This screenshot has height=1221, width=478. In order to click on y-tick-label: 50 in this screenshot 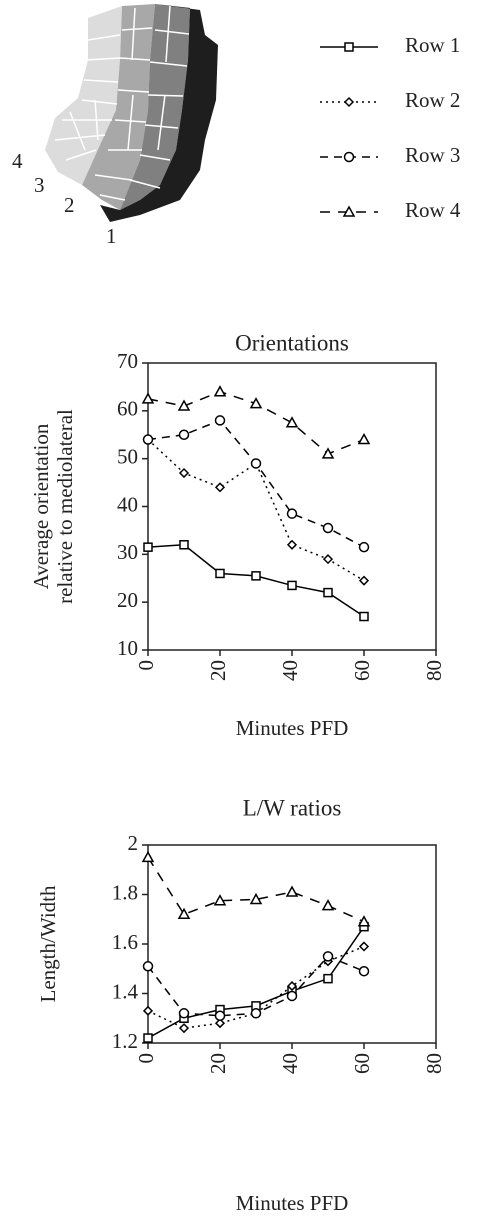, I will do `click(127, 456)`.